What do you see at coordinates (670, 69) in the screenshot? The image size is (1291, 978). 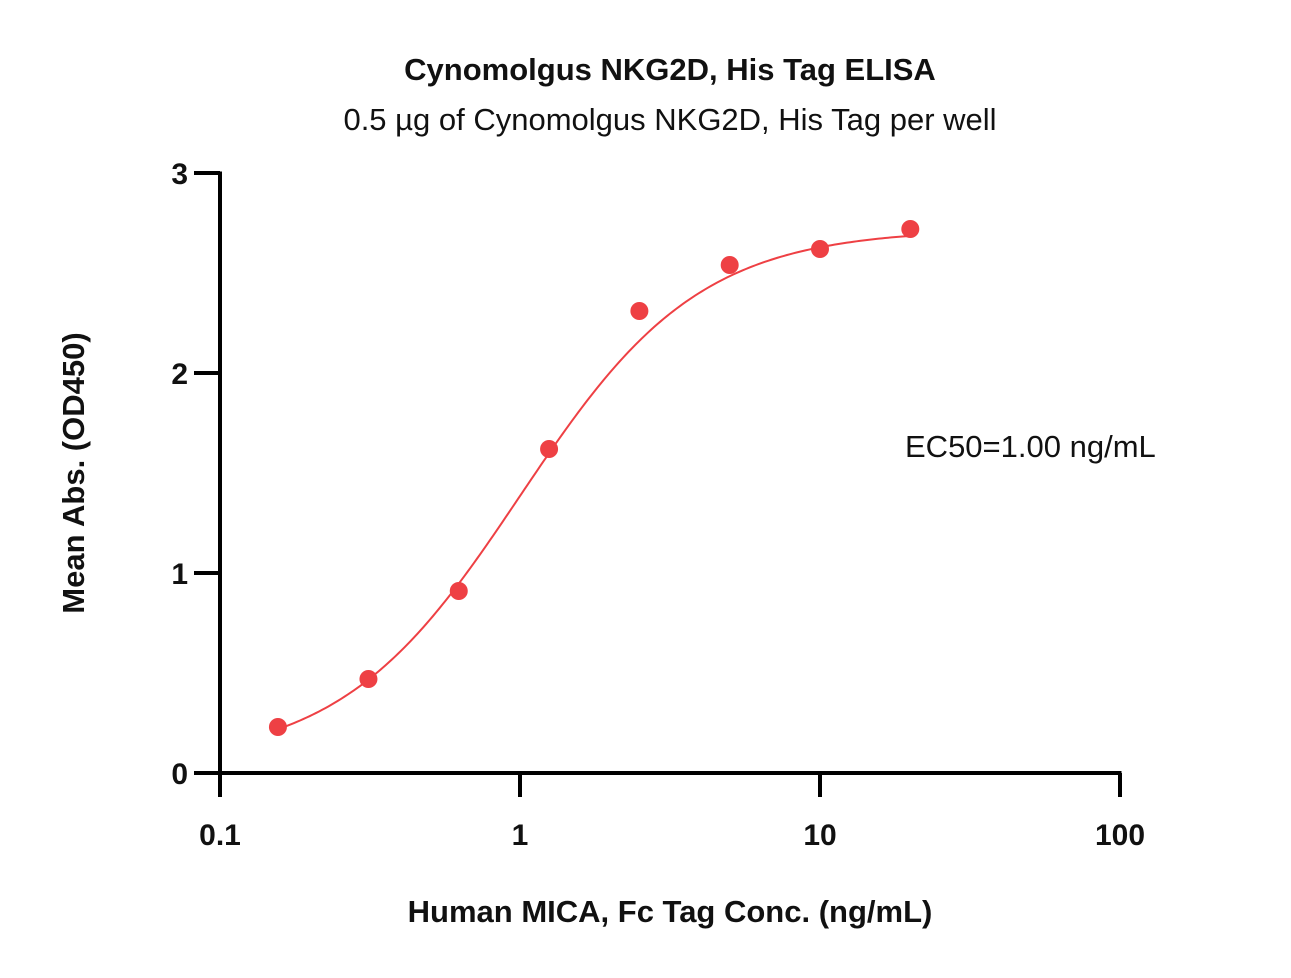 I see `chart-title: Cynomolgus NKG2D, His Tag ELISA` at bounding box center [670, 69].